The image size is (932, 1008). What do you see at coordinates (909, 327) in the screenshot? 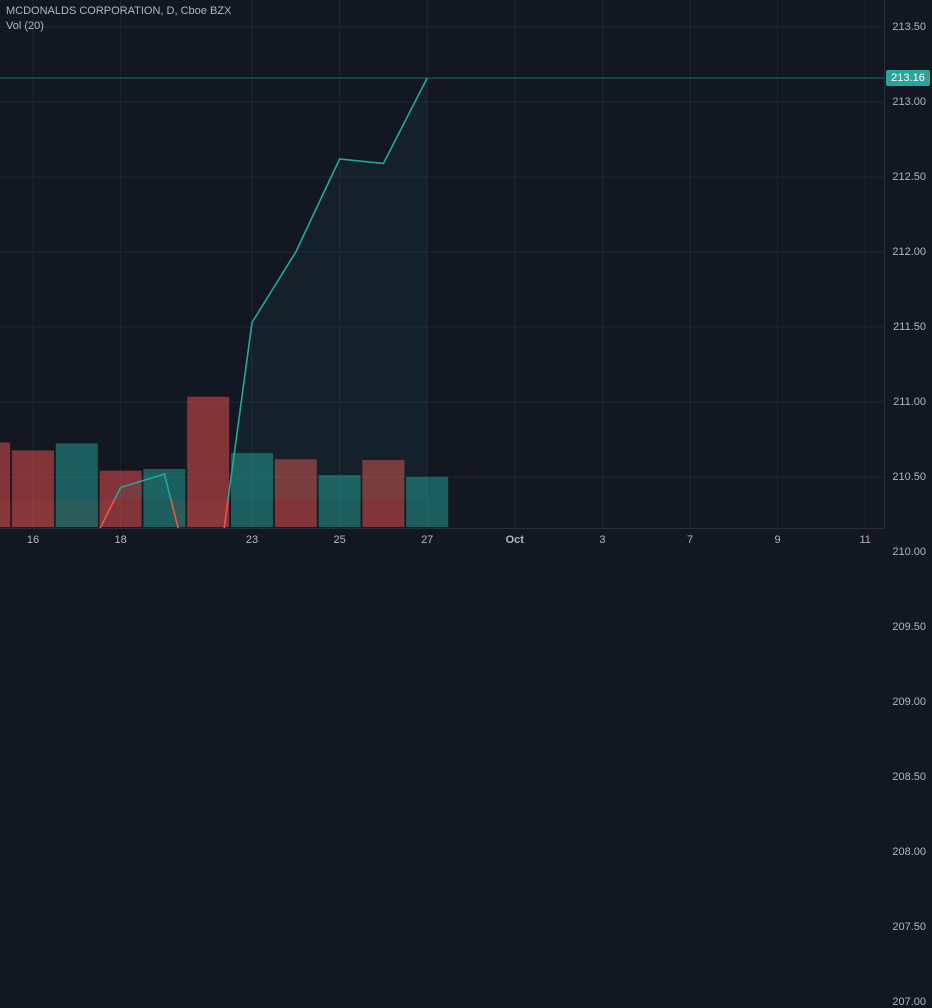
I see `price-tick-label: 211.50` at bounding box center [909, 327].